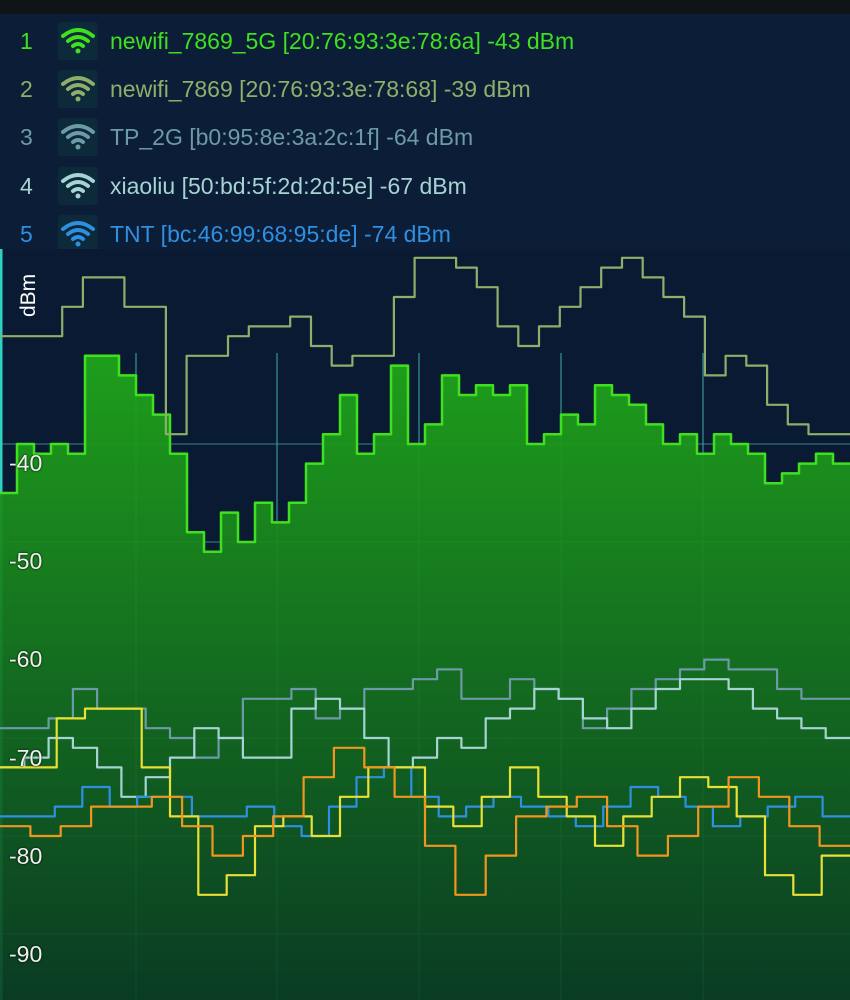  Describe the element at coordinates (26, 561) in the screenshot. I see `y-tick-label: -50` at that location.